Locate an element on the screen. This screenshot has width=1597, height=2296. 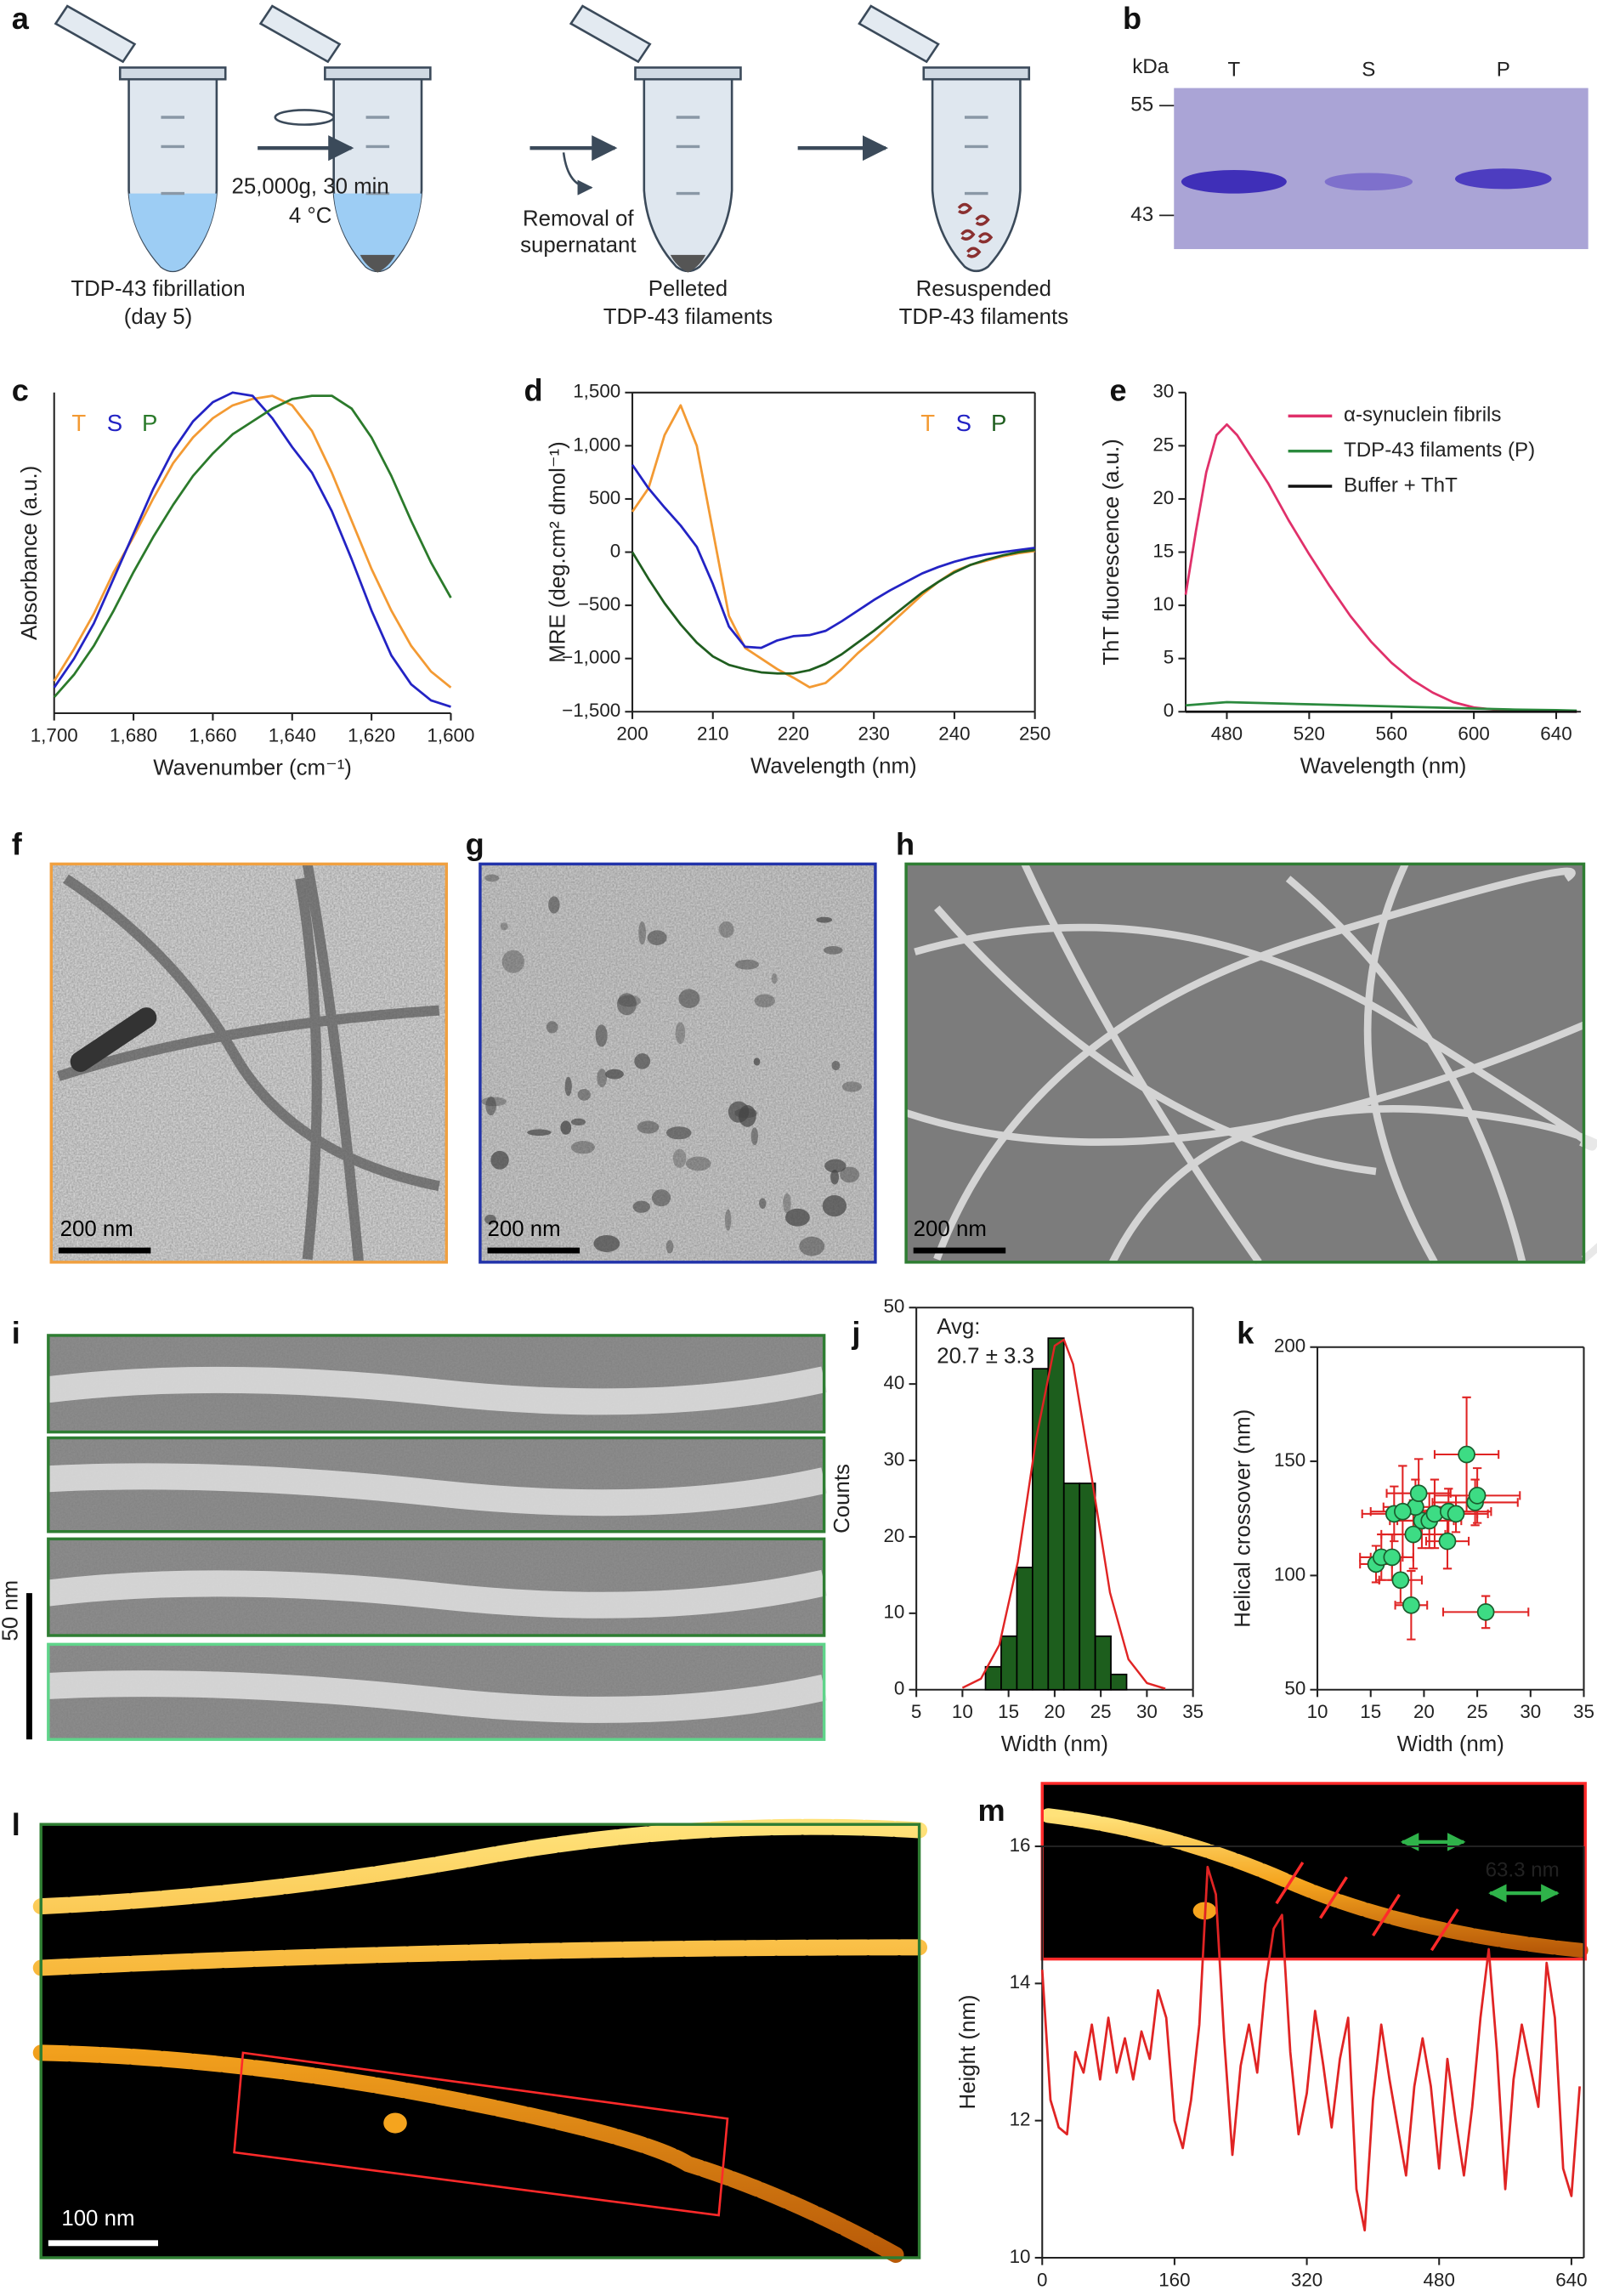
lane-label: T is located at coordinates (1235, 69).